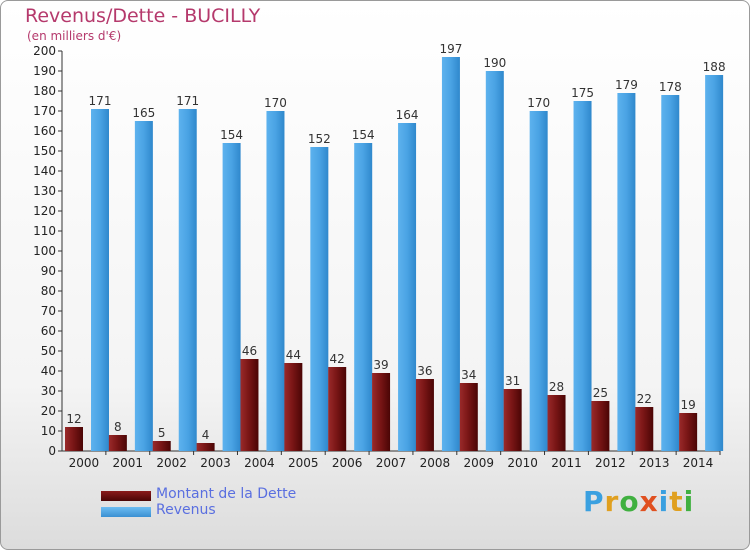 This screenshot has width=750, height=550. Describe the element at coordinates (143, 16) in the screenshot. I see `chart-title: Revenus/Dette - BUCILLY` at that location.